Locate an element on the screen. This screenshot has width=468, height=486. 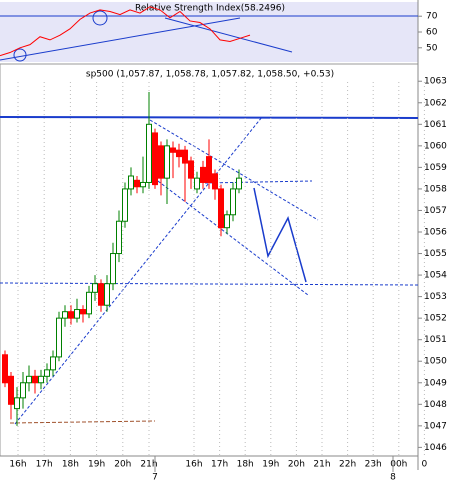
level-line is located at coordinates (82, 422).